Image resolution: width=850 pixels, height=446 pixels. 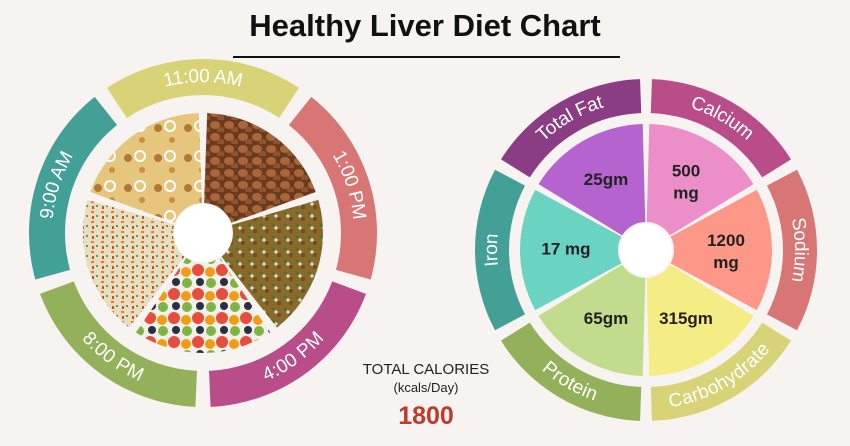 I want to click on nutrient-value-5: 65gm, so click(x=606, y=318).